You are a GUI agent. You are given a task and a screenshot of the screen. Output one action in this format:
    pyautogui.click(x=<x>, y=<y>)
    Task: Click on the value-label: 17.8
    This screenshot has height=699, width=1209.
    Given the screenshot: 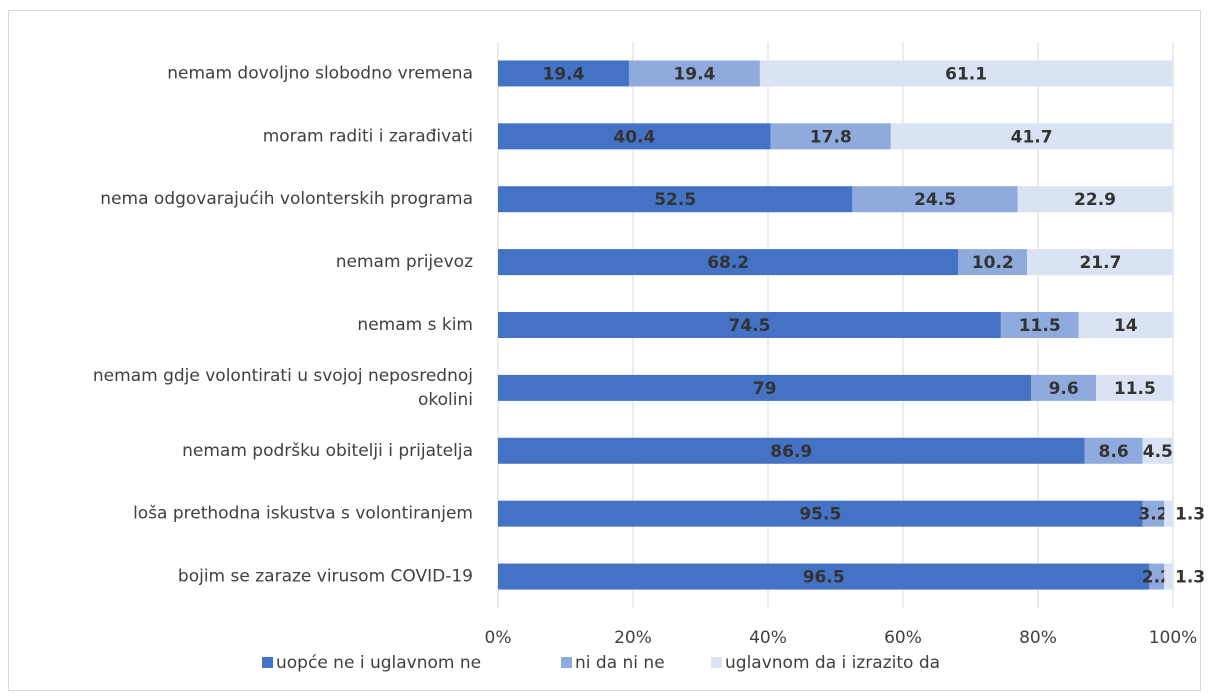 What is the action you would take?
    pyautogui.click(x=831, y=137)
    